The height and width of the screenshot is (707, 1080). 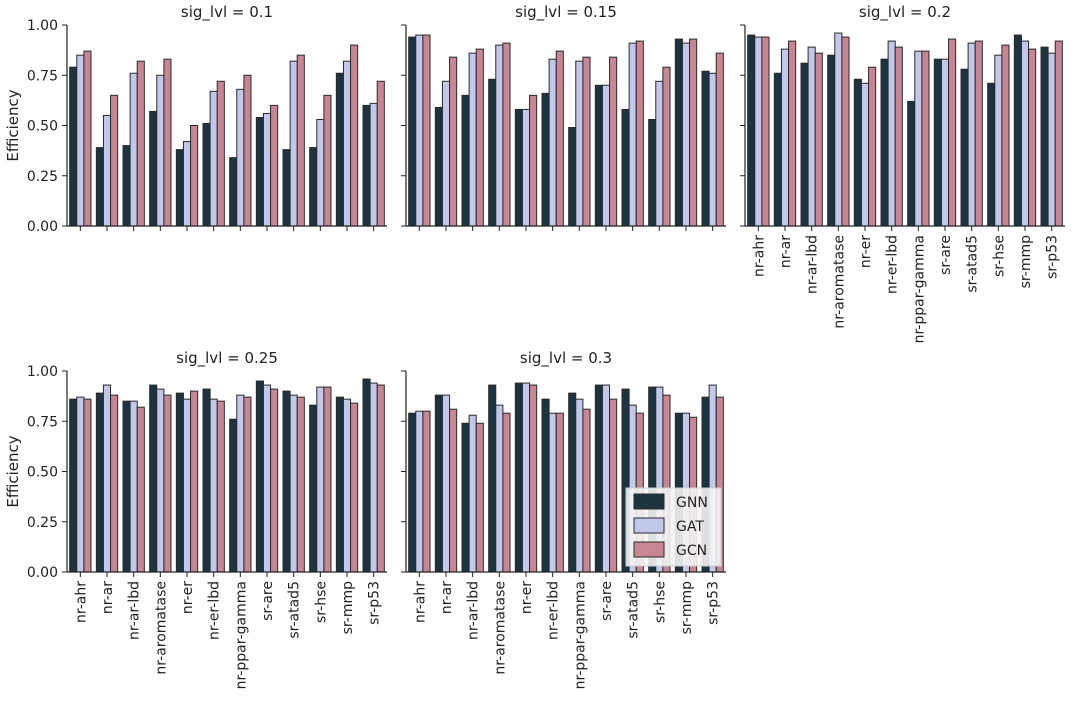 What do you see at coordinates (804, 144) in the screenshot?
I see `bar-gnn-nr-ar-lbd: GNN nr-ar-lbd: 0.81` at bounding box center [804, 144].